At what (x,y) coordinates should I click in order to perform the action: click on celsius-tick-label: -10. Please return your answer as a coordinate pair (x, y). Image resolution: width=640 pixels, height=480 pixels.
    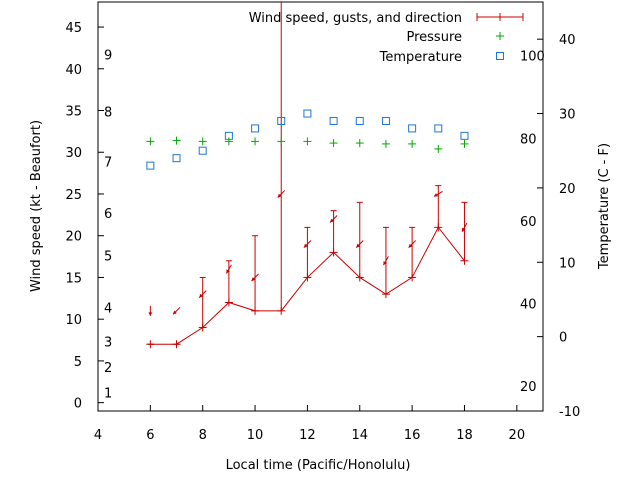
    Looking at the image, I should click on (569, 412).